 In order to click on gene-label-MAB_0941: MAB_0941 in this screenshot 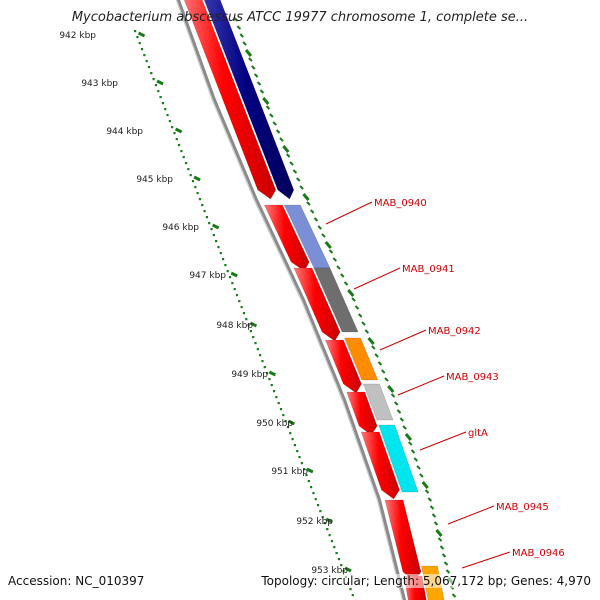, I will do `click(428, 269)`.